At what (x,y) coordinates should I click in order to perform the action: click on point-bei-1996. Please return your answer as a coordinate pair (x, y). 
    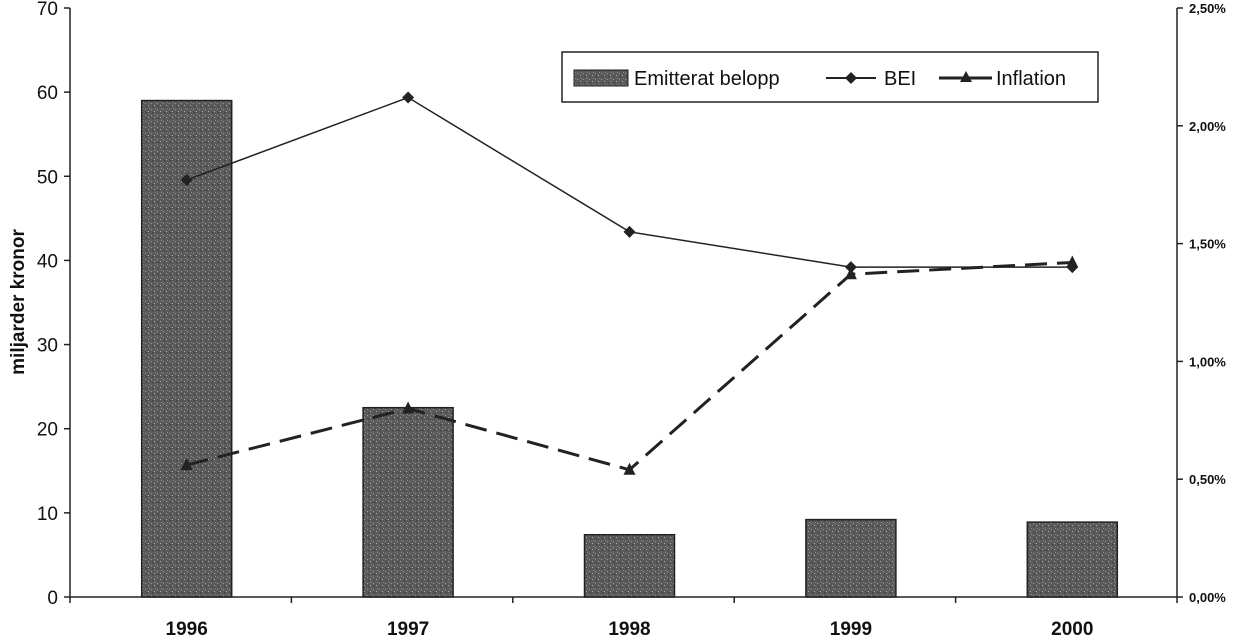
    Looking at the image, I should click on (186, 179).